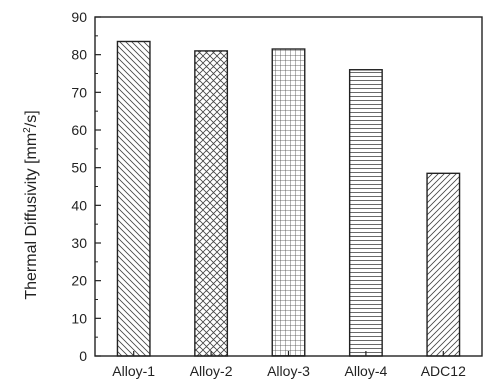 This screenshot has height=383, width=486. Describe the element at coordinates (79, 281) in the screenshot. I see `y-tick-label-20: 20` at that location.